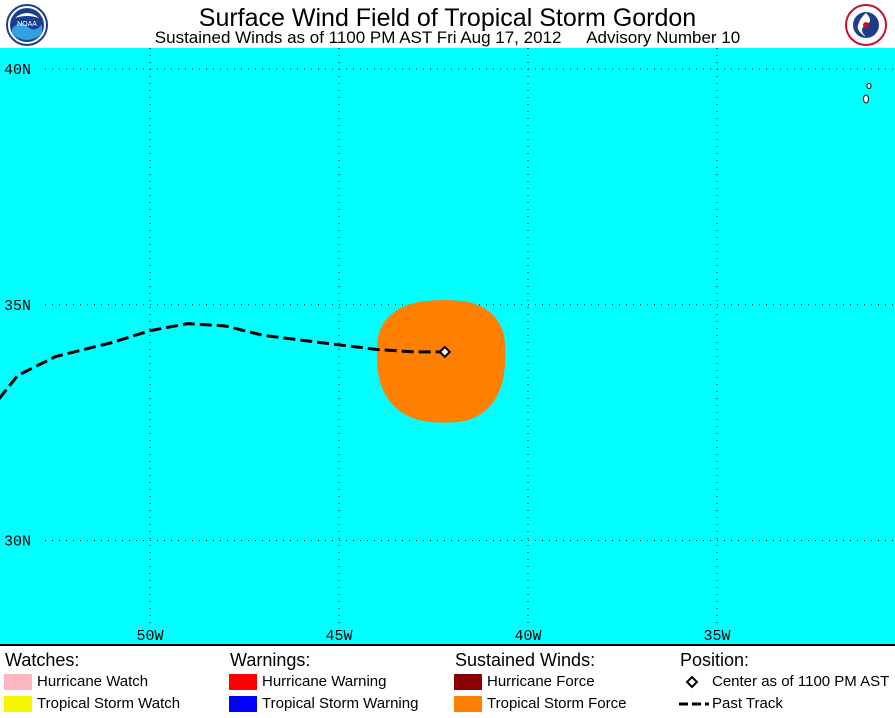 The height and width of the screenshot is (718, 895). What do you see at coordinates (149, 636) in the screenshot?
I see `longitude-label: 50W` at bounding box center [149, 636].